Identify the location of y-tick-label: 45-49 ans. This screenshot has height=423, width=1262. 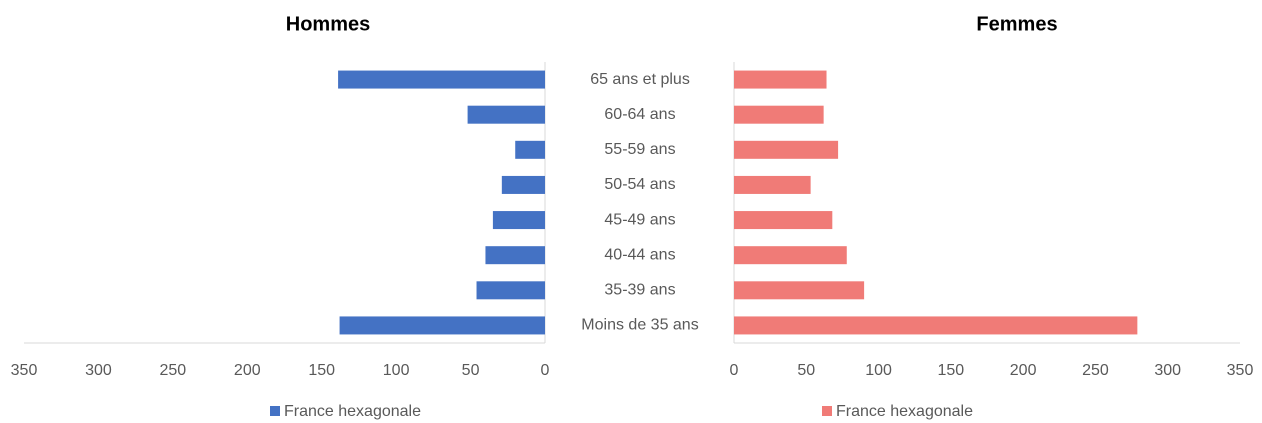
(639, 219).